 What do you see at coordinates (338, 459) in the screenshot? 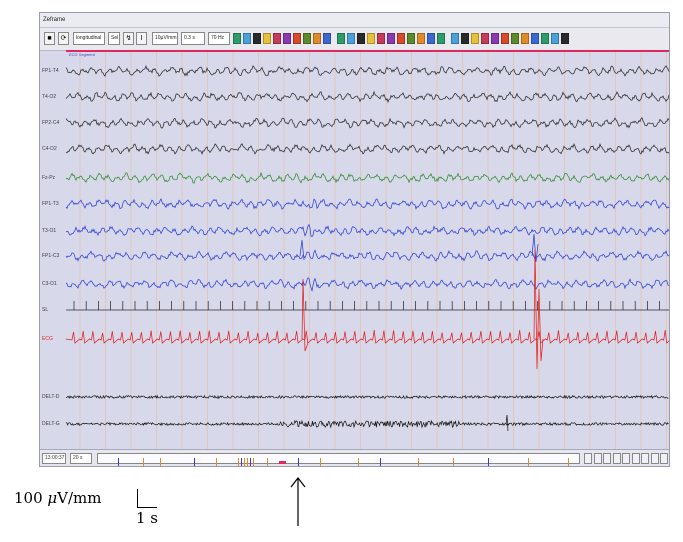
I see `recording-timeline` at bounding box center [338, 459].